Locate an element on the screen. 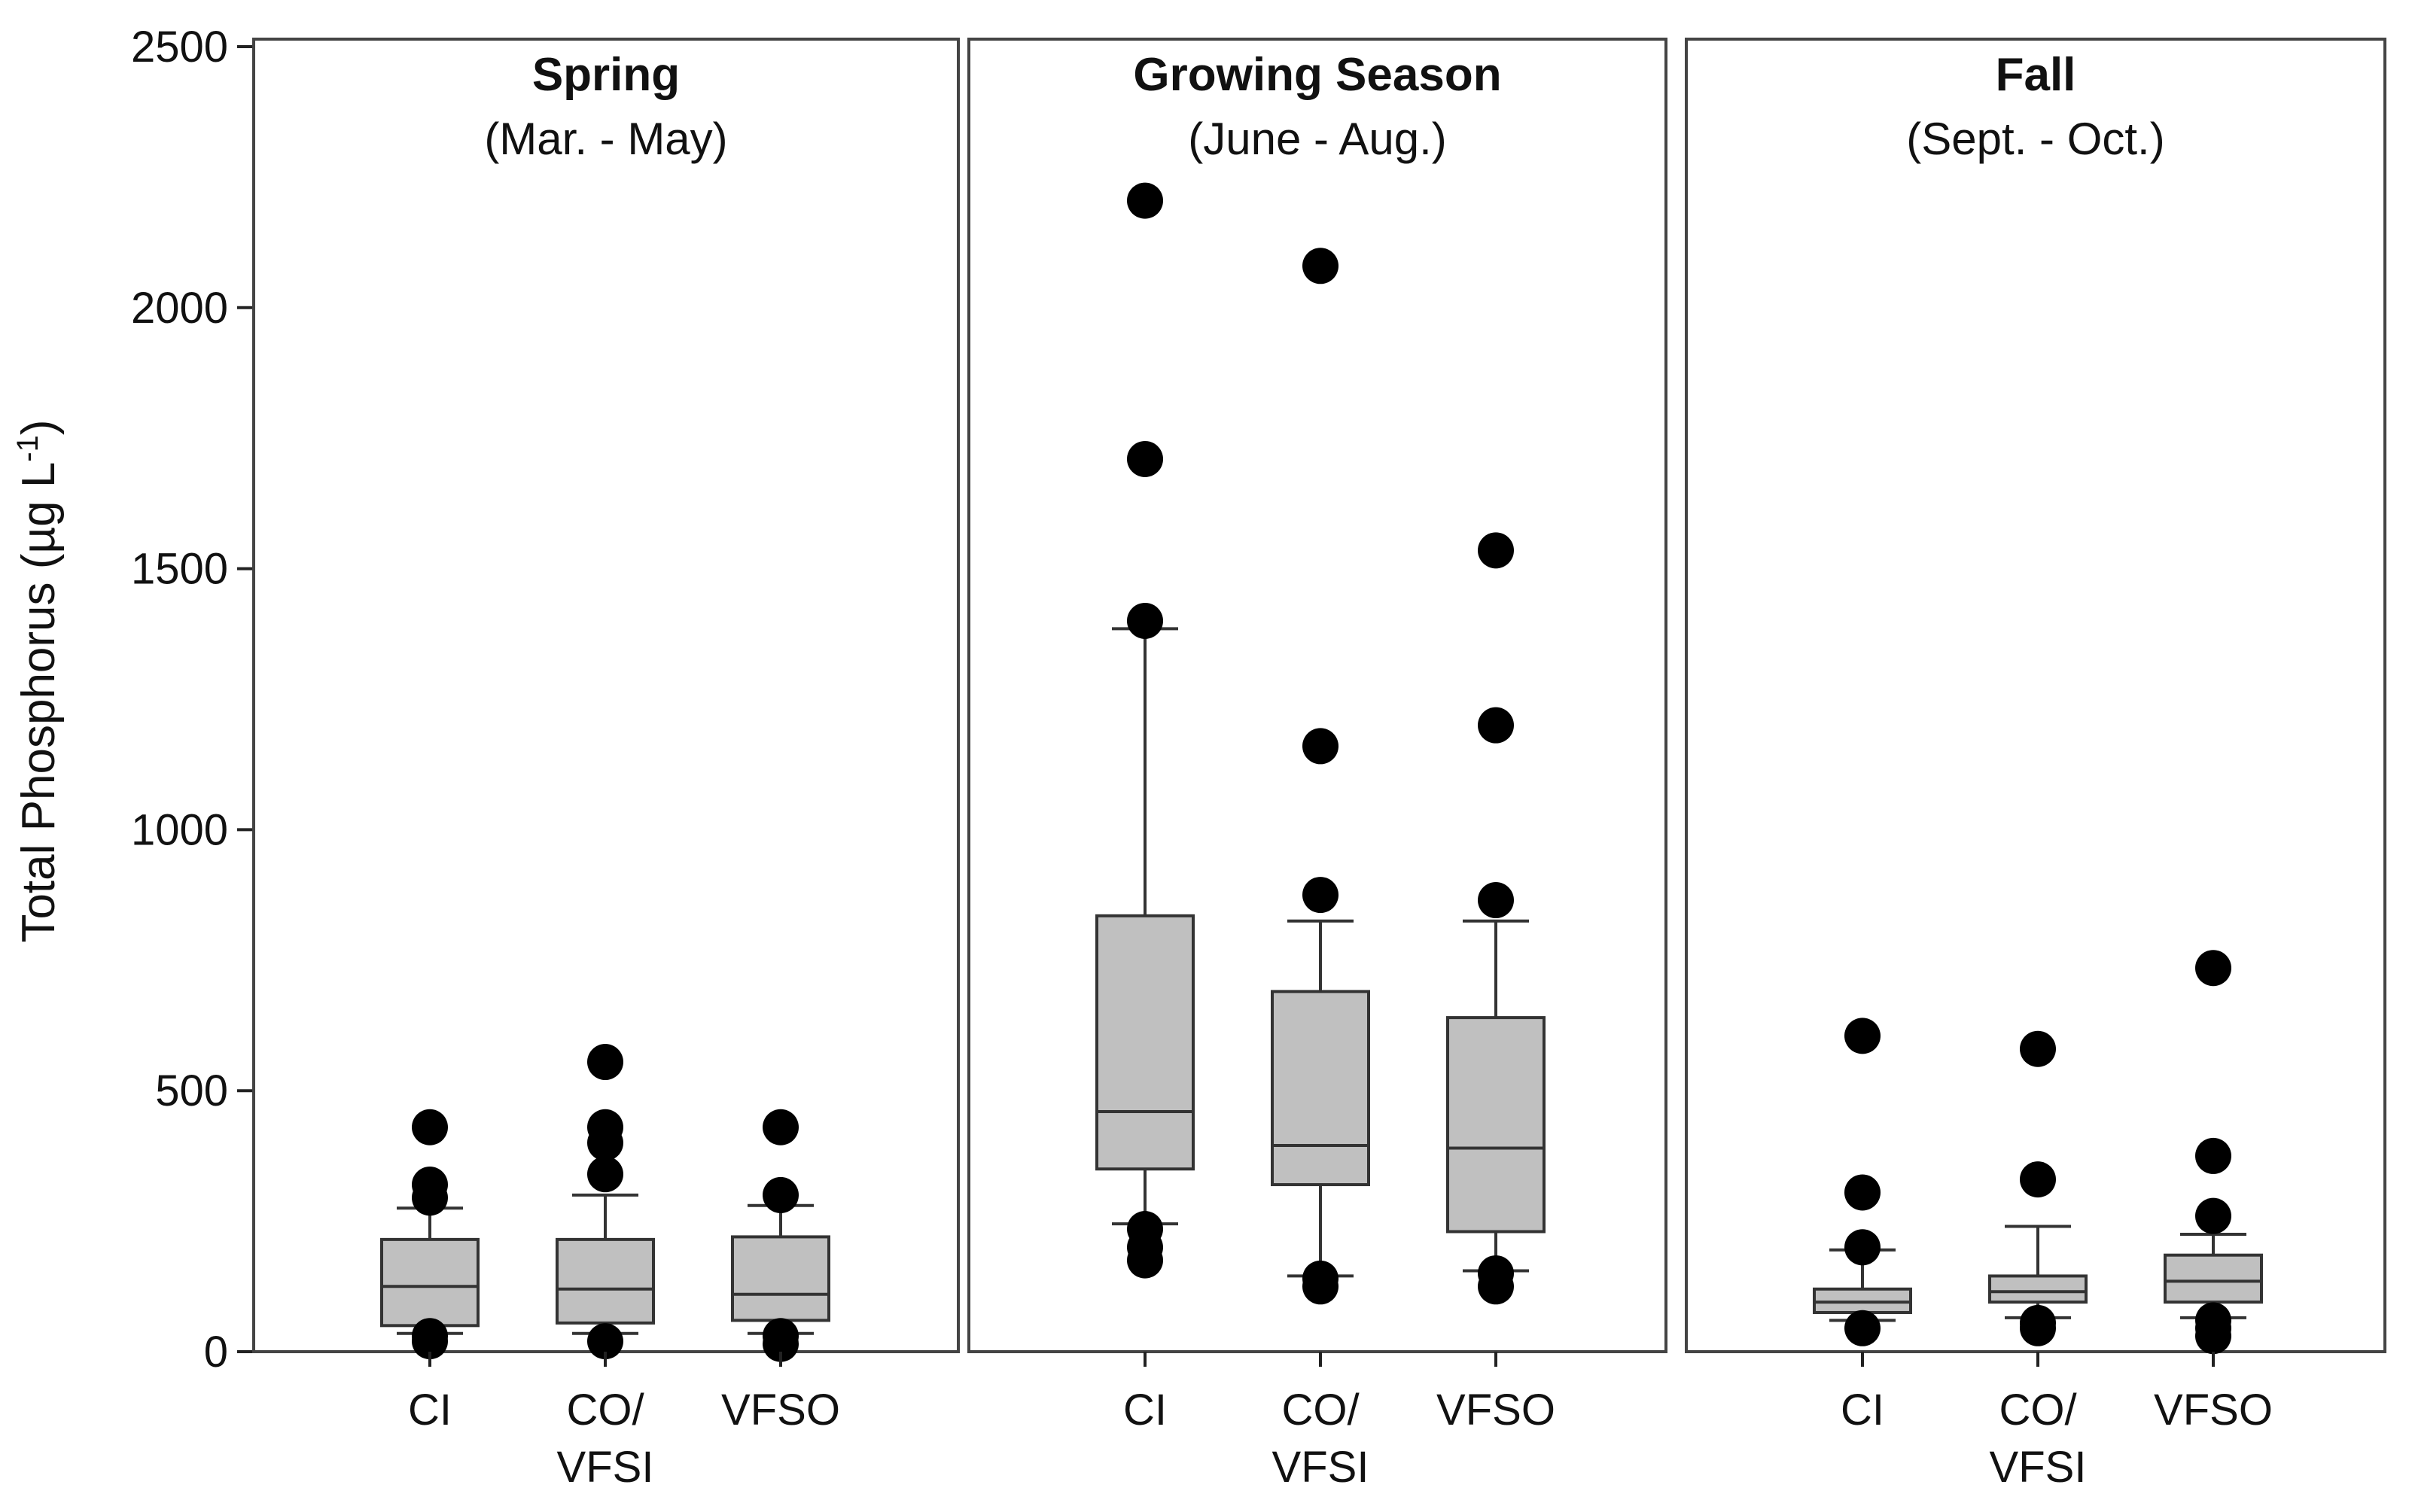 This screenshot has width=2409, height=1512. y-axis-label-close: ) is located at coordinates (39, 427).